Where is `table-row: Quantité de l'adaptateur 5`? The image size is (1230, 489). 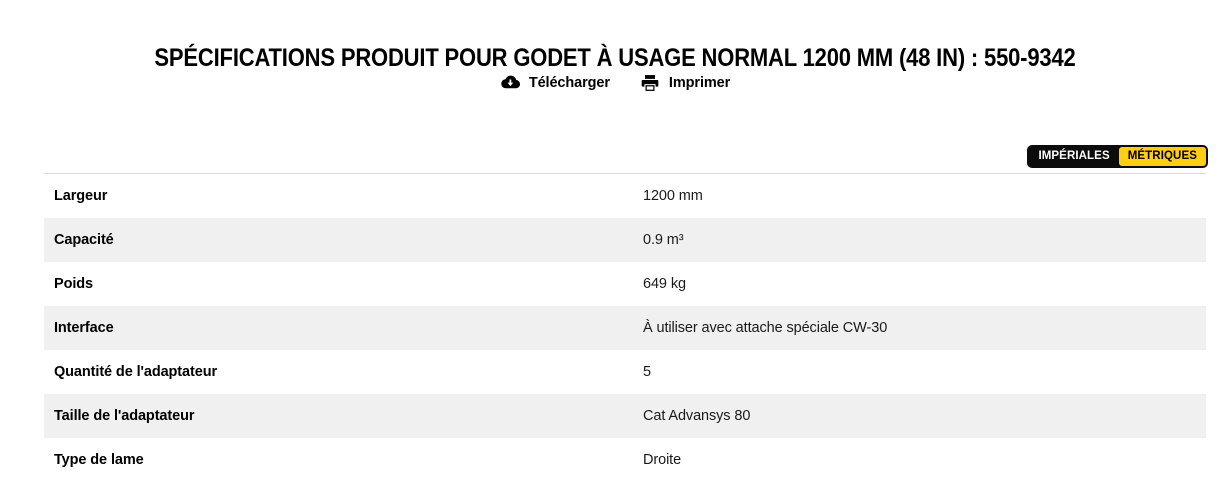 table-row: Quantité de l'adaptateur 5 is located at coordinates (625, 372).